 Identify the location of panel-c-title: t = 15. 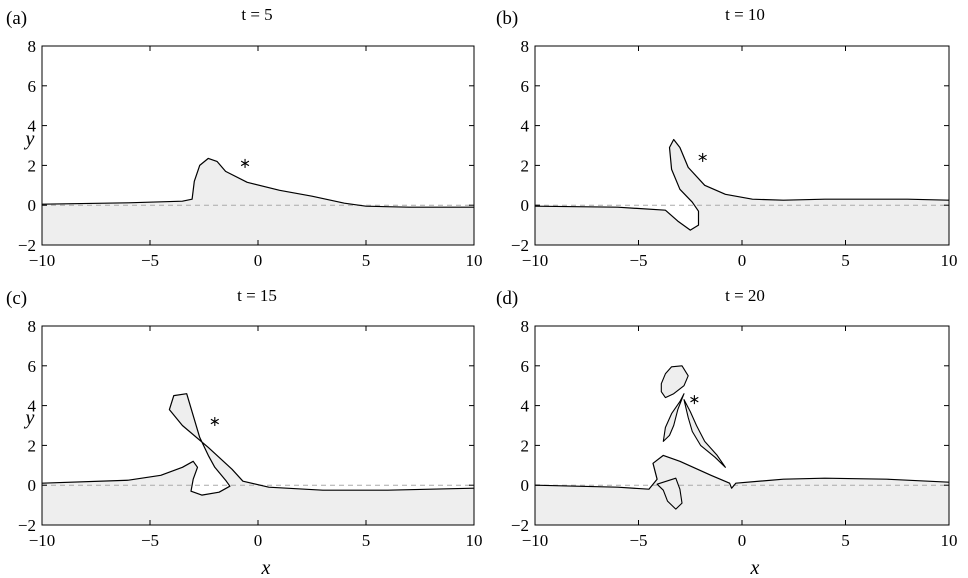
(257, 295).